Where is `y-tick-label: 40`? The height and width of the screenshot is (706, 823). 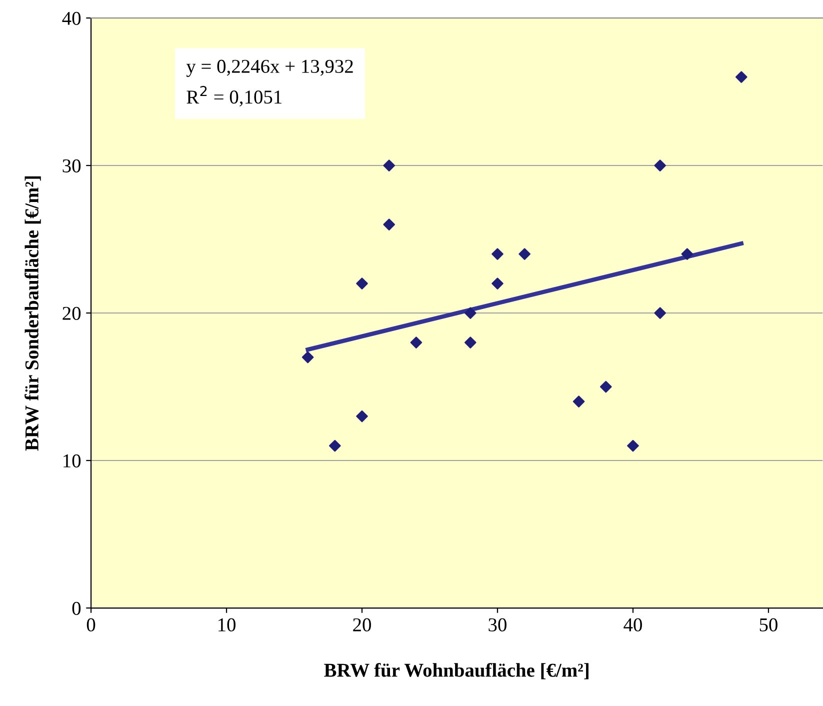
y-tick-label: 40 is located at coordinates (71, 18).